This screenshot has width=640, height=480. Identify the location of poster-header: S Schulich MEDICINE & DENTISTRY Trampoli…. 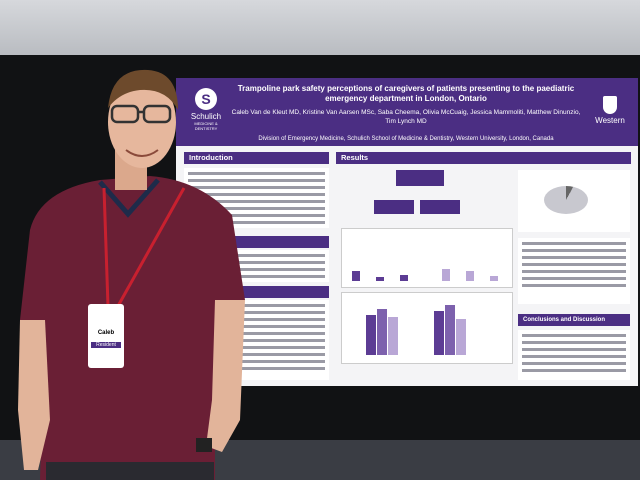
(407, 112).